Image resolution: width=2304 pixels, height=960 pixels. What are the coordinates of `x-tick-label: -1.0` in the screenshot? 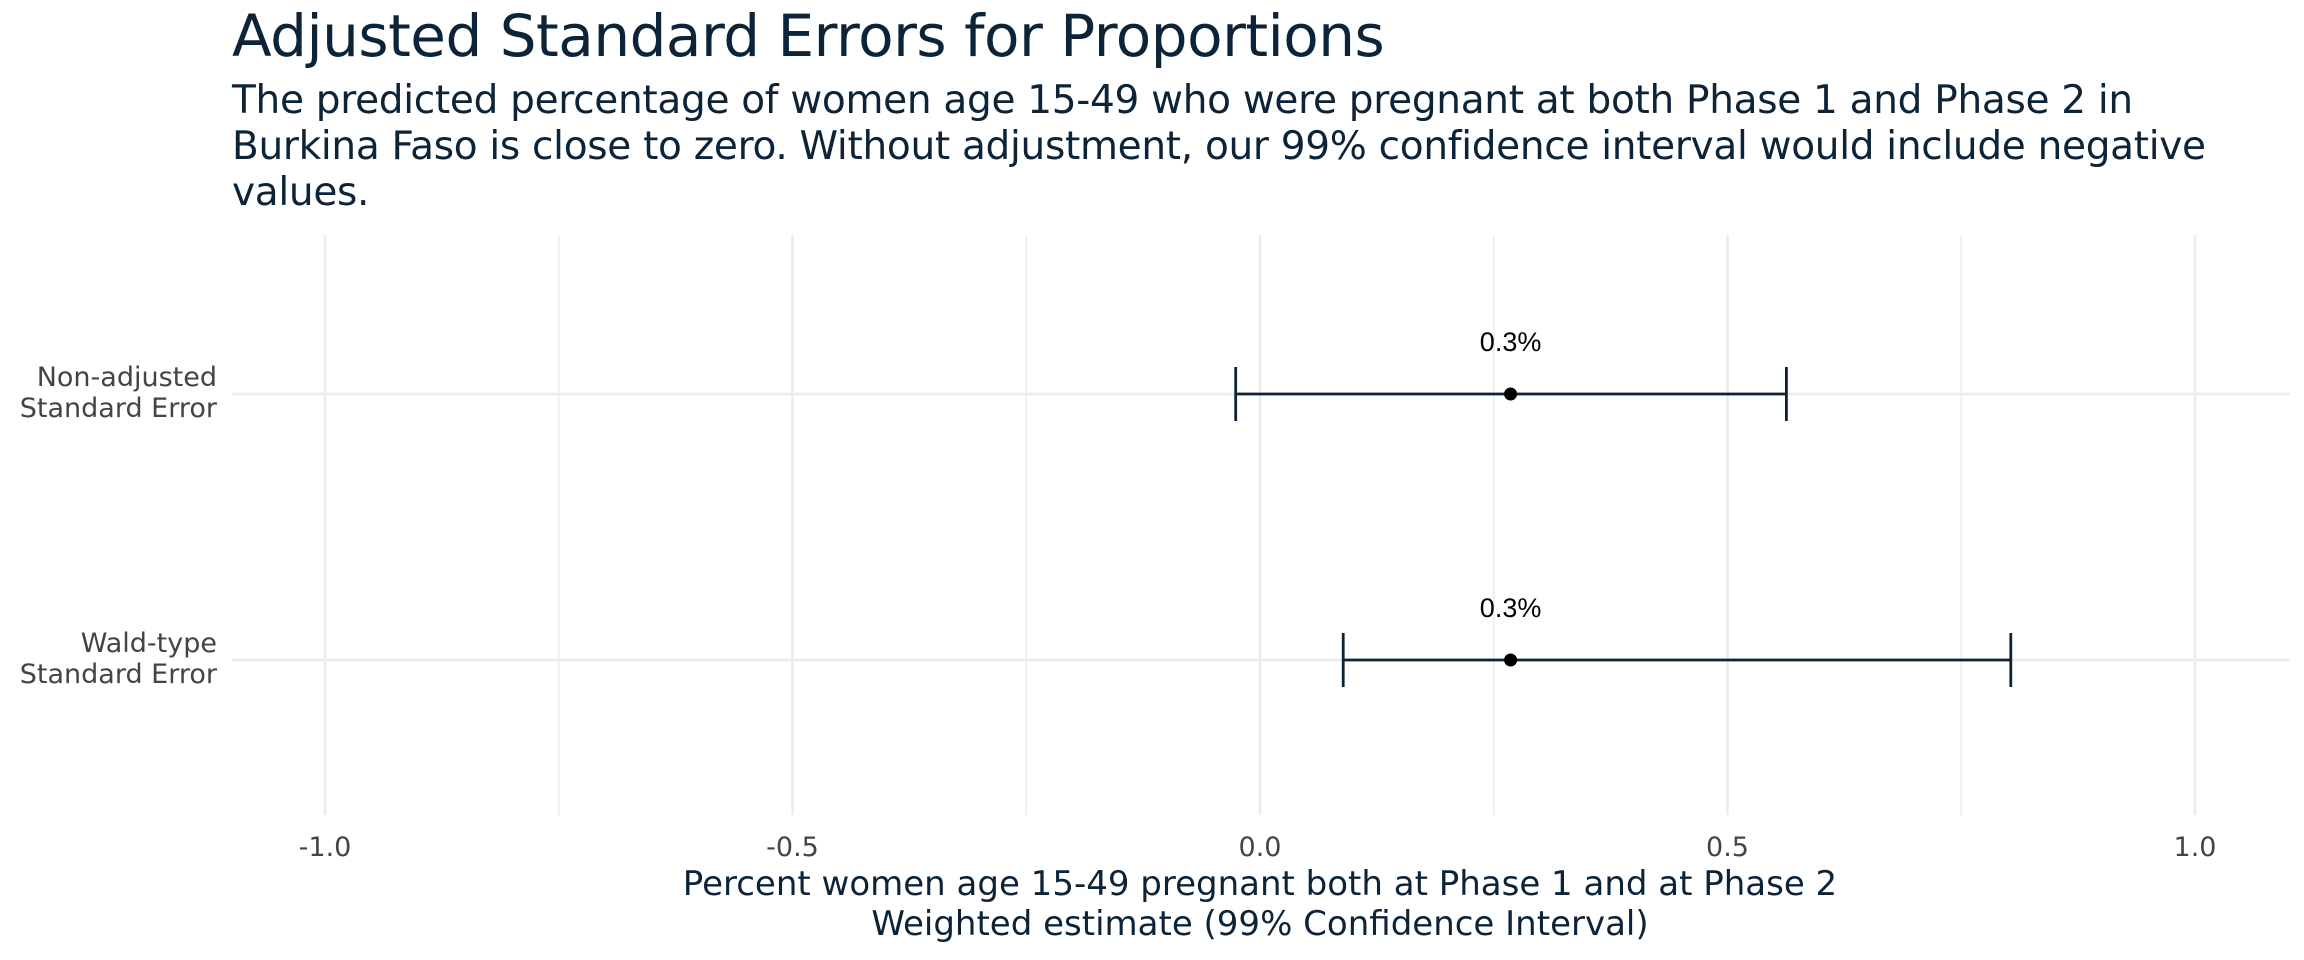 It's located at (325, 847).